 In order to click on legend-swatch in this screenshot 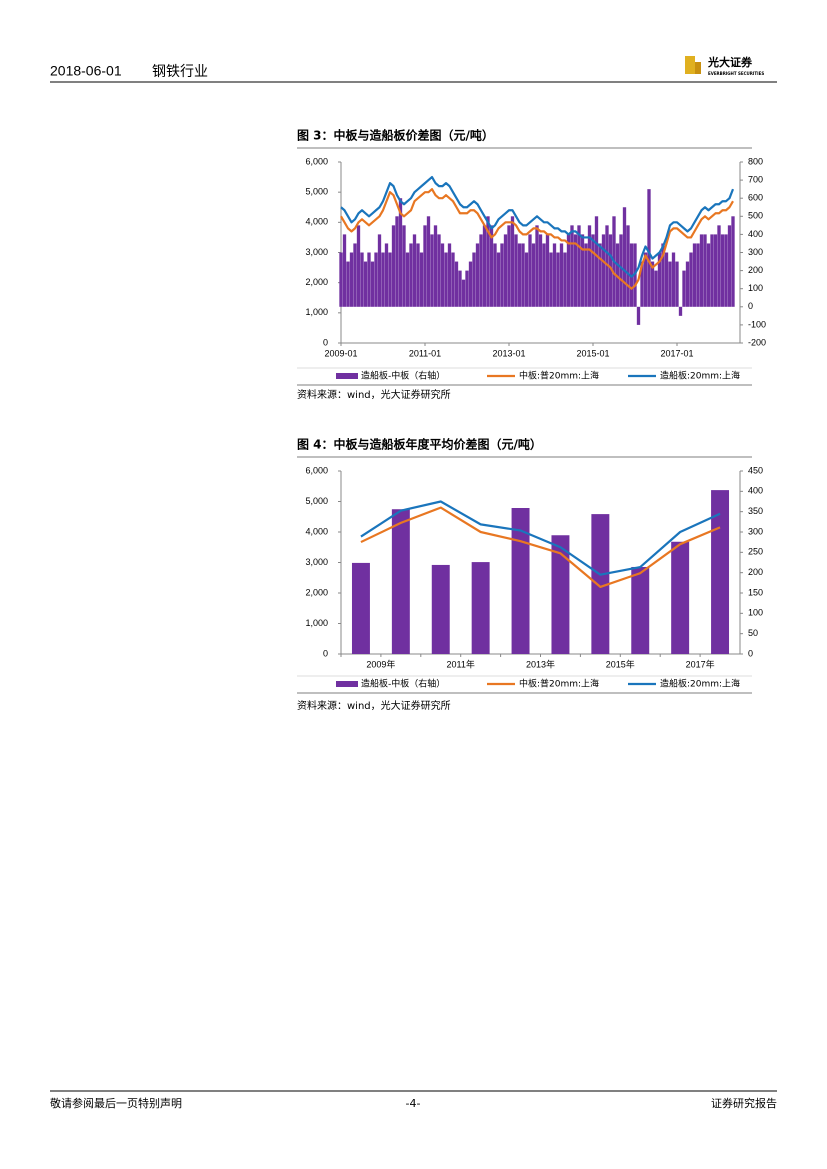, I will do `click(347, 684)`.